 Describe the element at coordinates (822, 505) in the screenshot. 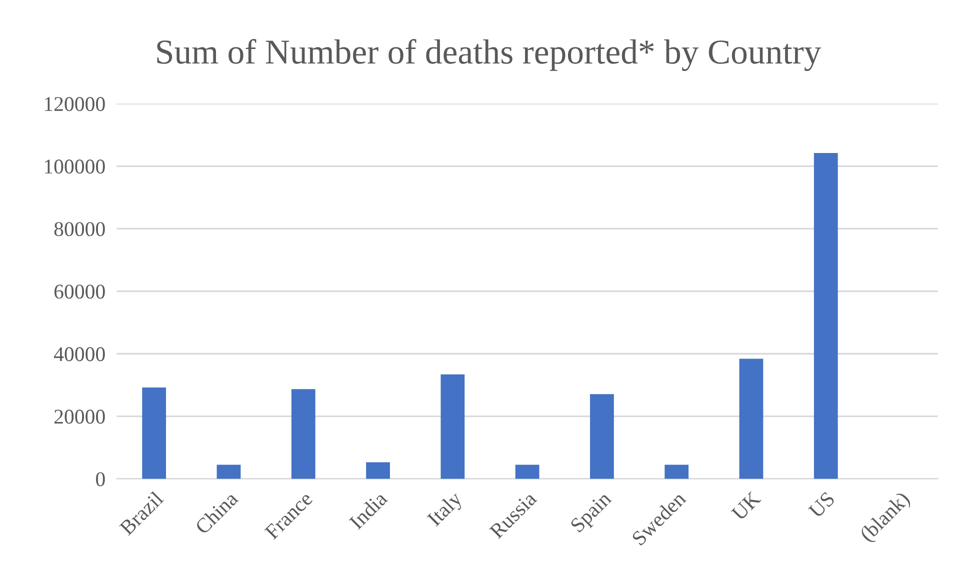

I see `x-tick-label: US` at that location.